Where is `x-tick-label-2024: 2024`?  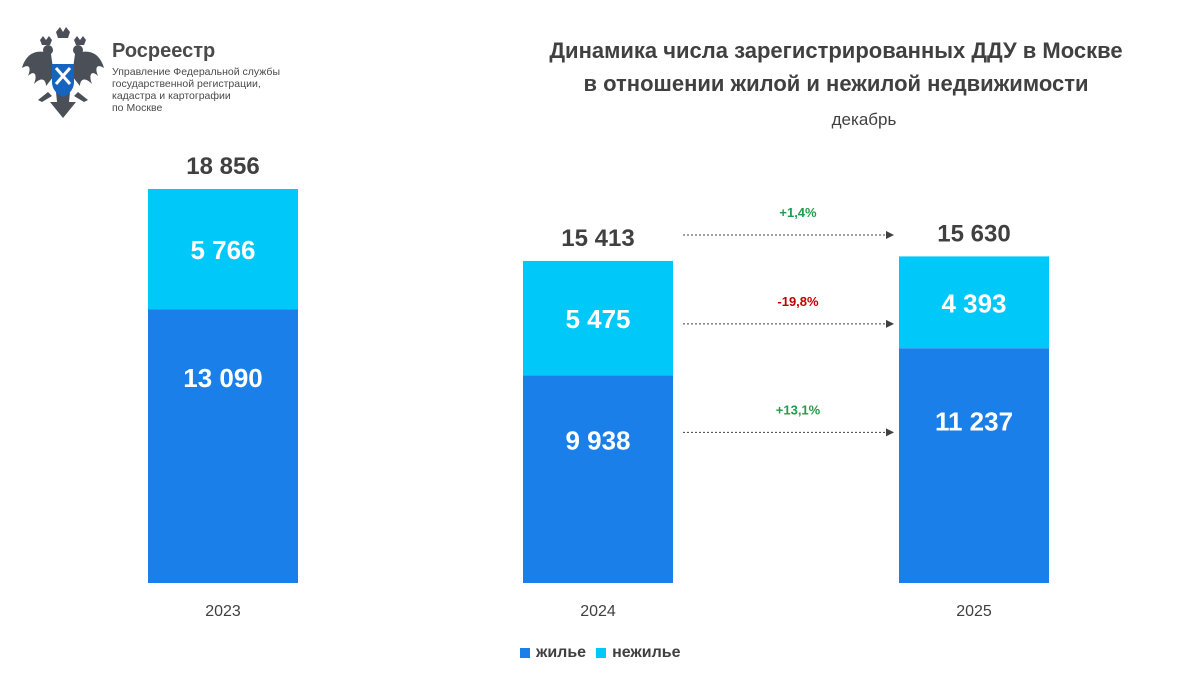
x-tick-label-2024: 2024 is located at coordinates (598, 611).